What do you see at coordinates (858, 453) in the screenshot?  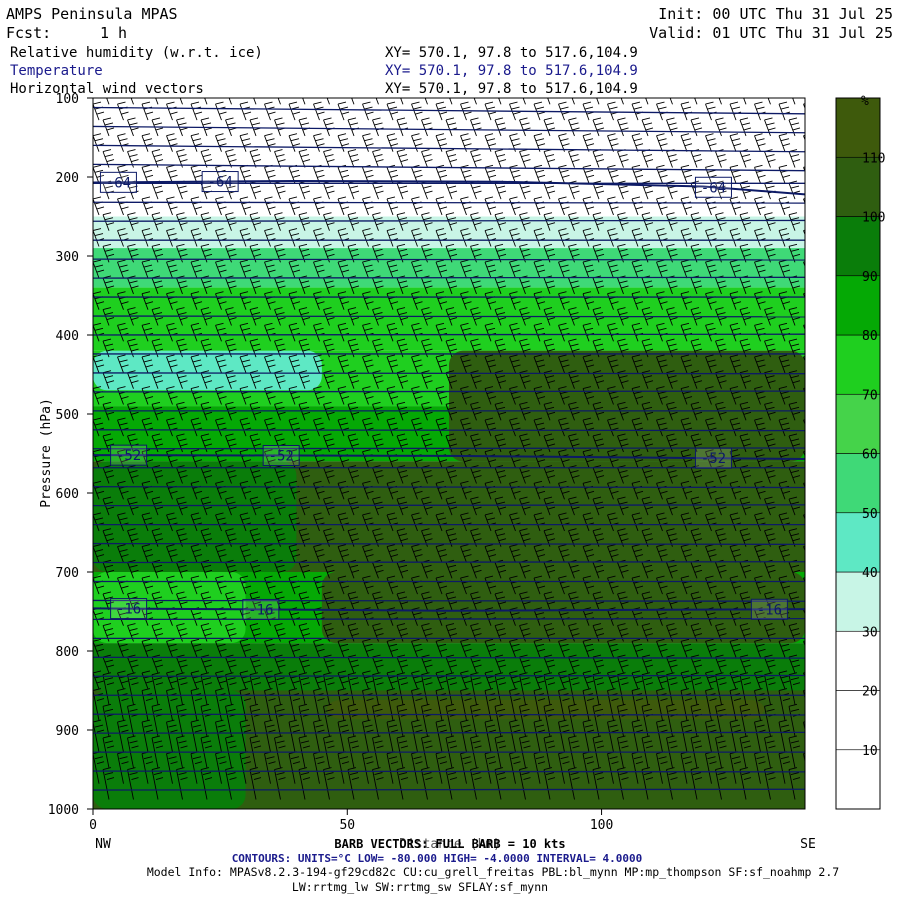 I see `colorbar-frame` at bounding box center [858, 453].